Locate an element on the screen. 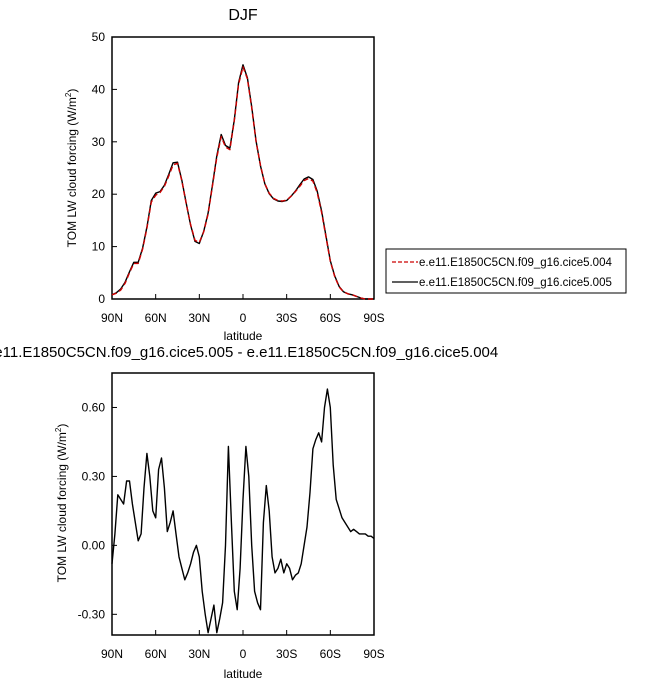  top-x-tick-label: 90N is located at coordinates (112, 318).